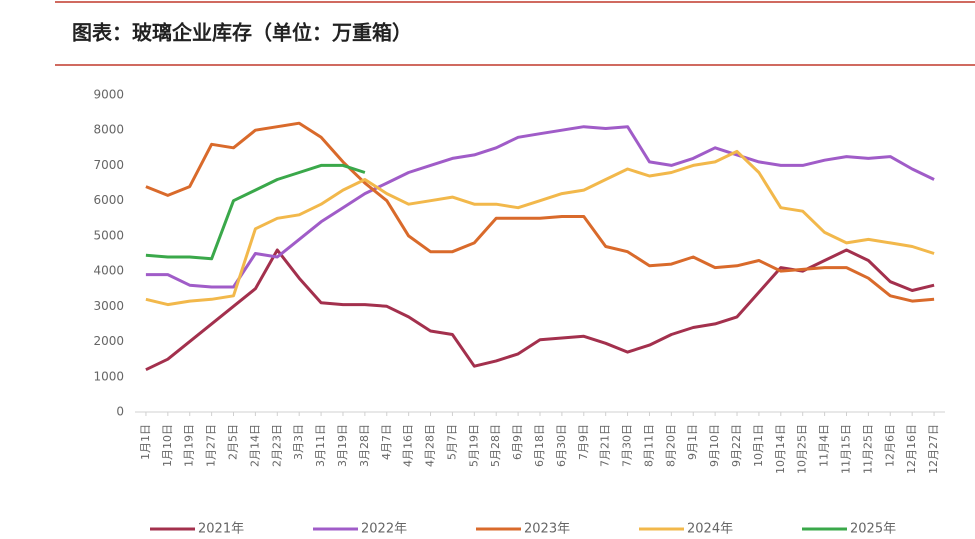  Describe the element at coordinates (386, 442) in the screenshot. I see `x-tick-label: 4月7日` at that location.